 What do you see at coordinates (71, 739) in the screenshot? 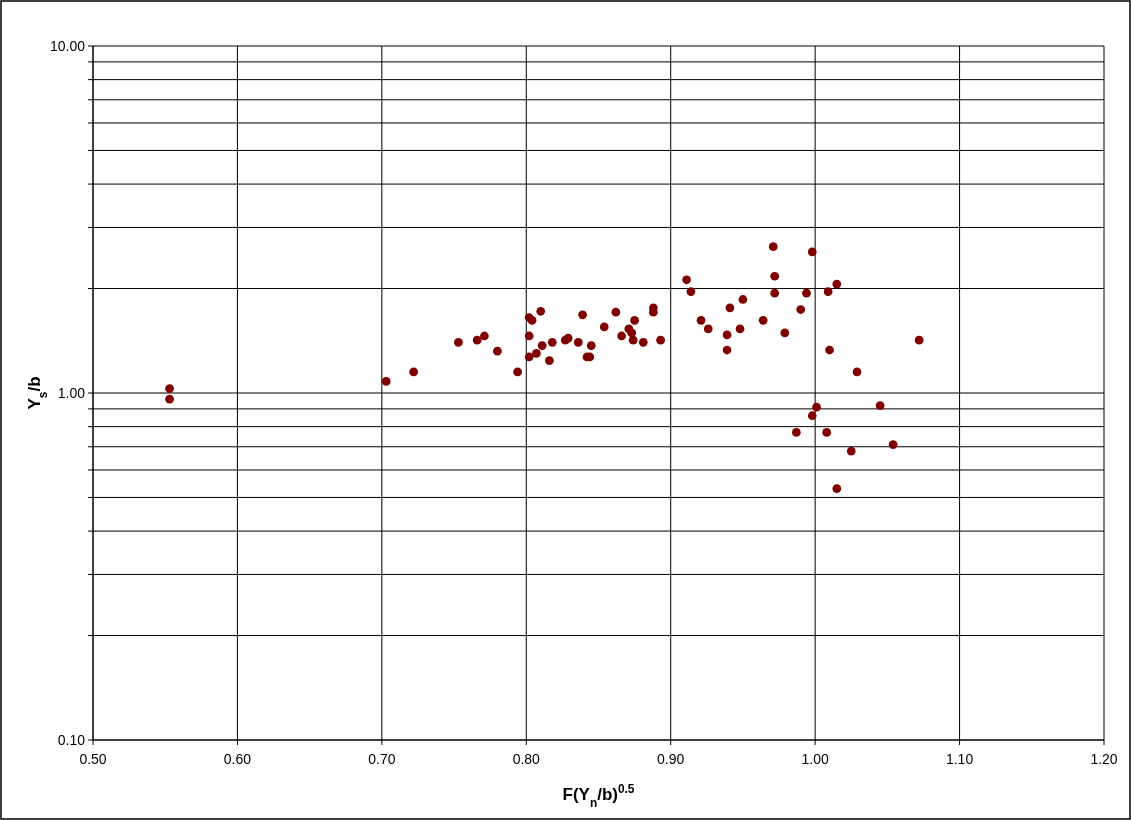
I see `y-tick-label: 0.10` at bounding box center [71, 739].